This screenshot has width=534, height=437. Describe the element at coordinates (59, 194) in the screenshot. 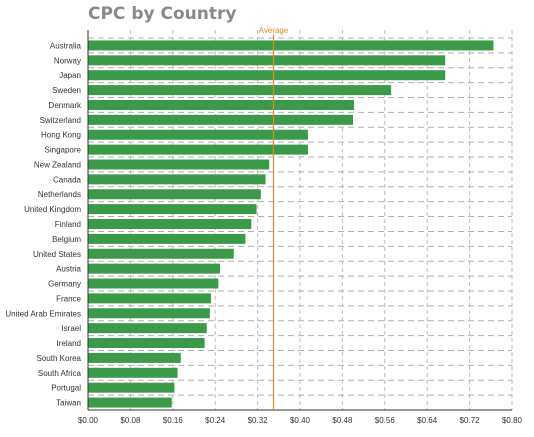

I see `category-label: Netherlands` at that location.